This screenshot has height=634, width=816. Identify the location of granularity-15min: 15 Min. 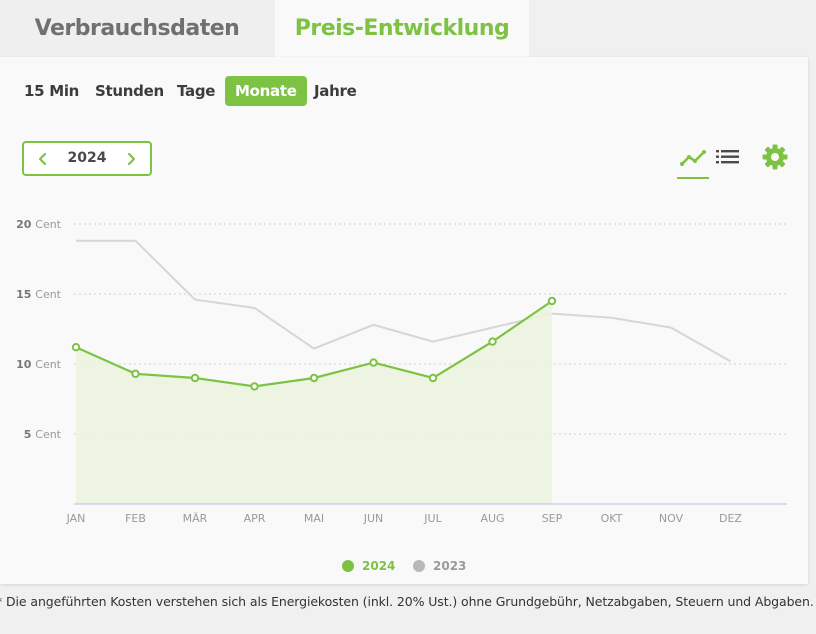
(52, 91).